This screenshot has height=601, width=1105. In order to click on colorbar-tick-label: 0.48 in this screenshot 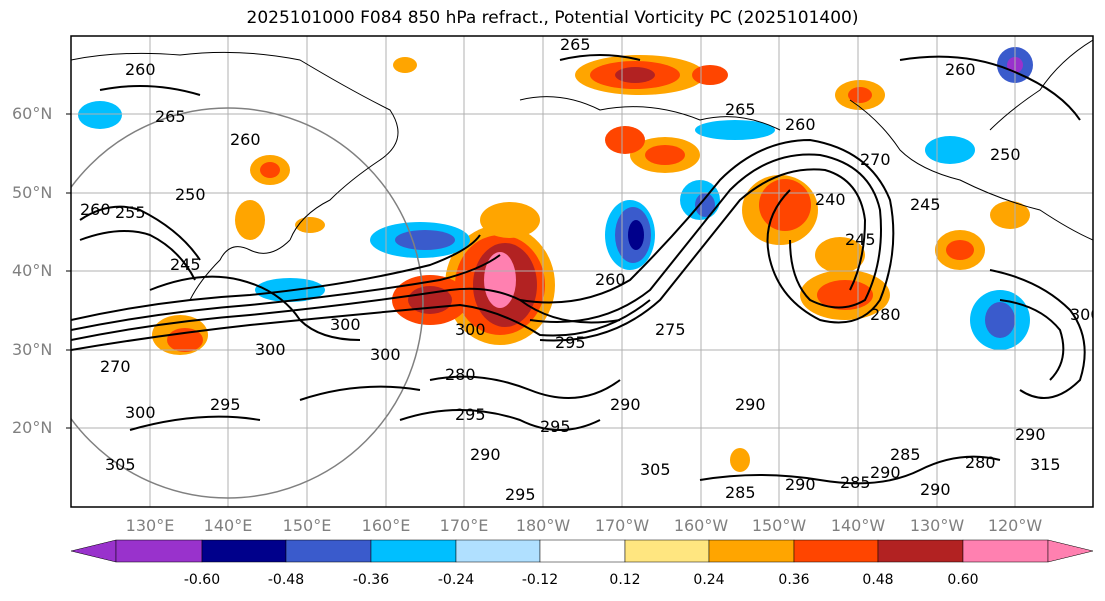, I will do `click(878, 580)`.